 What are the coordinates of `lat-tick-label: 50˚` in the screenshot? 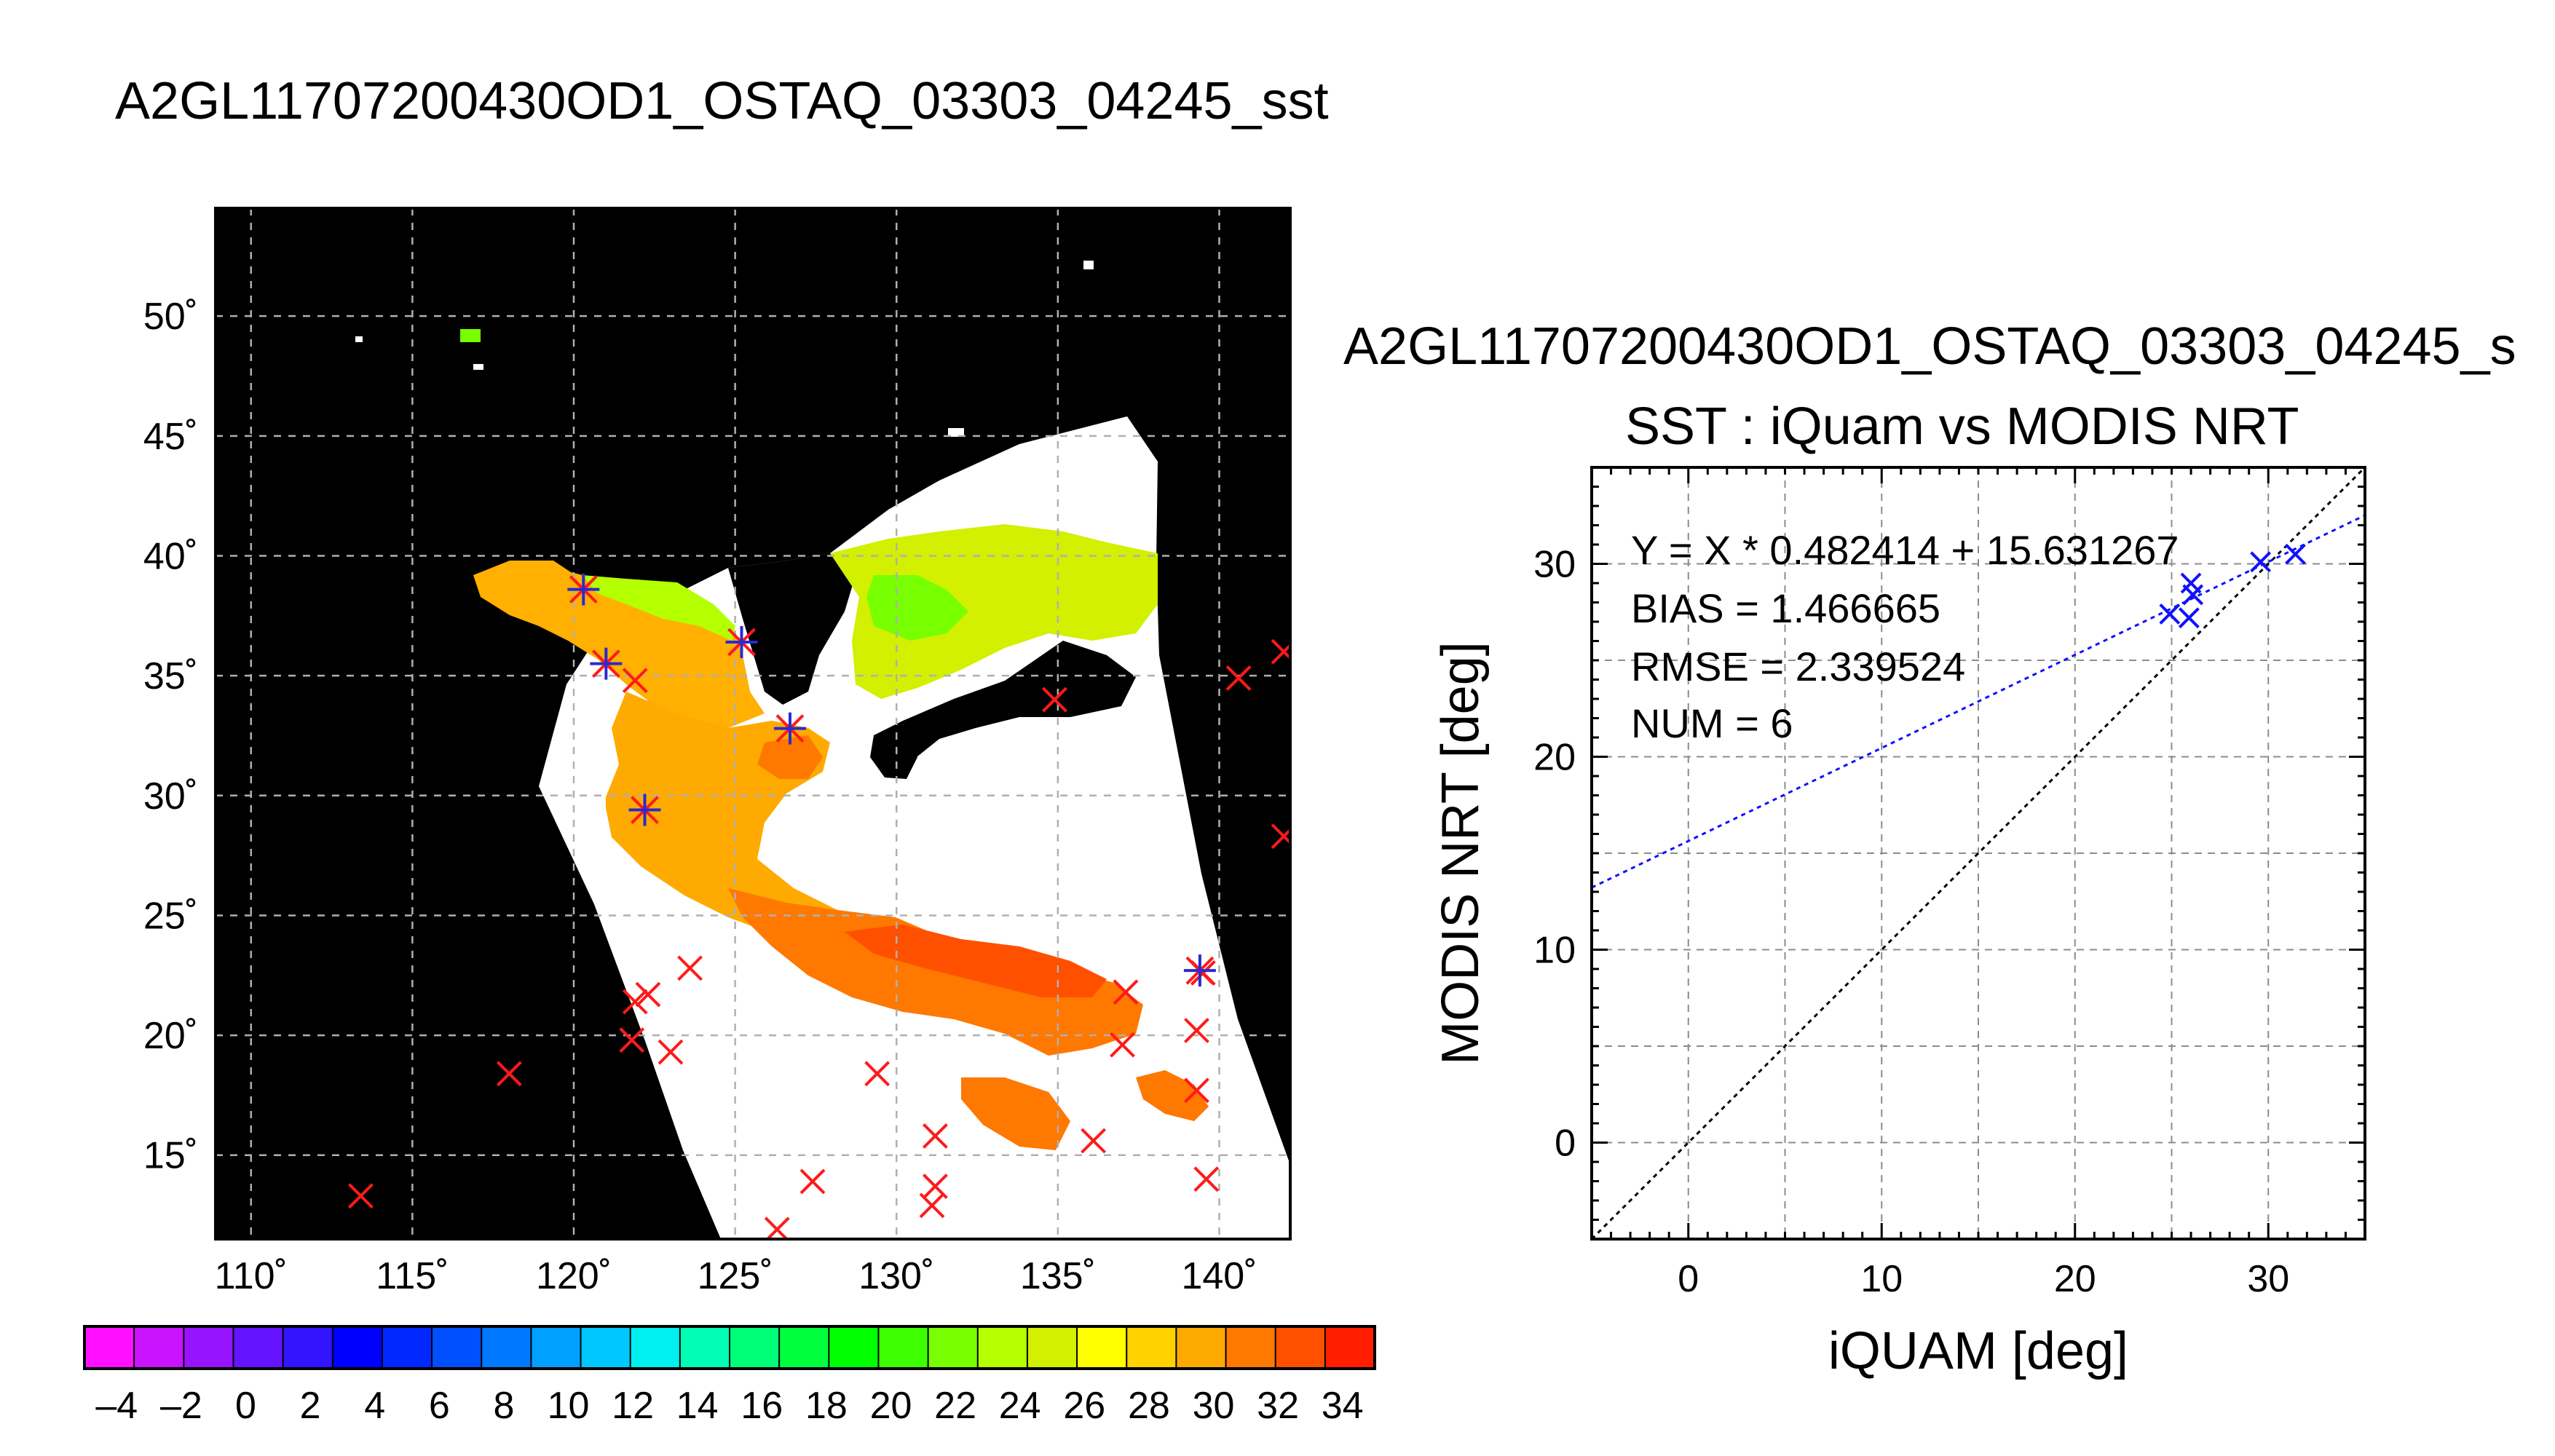 It's located at (170, 317).